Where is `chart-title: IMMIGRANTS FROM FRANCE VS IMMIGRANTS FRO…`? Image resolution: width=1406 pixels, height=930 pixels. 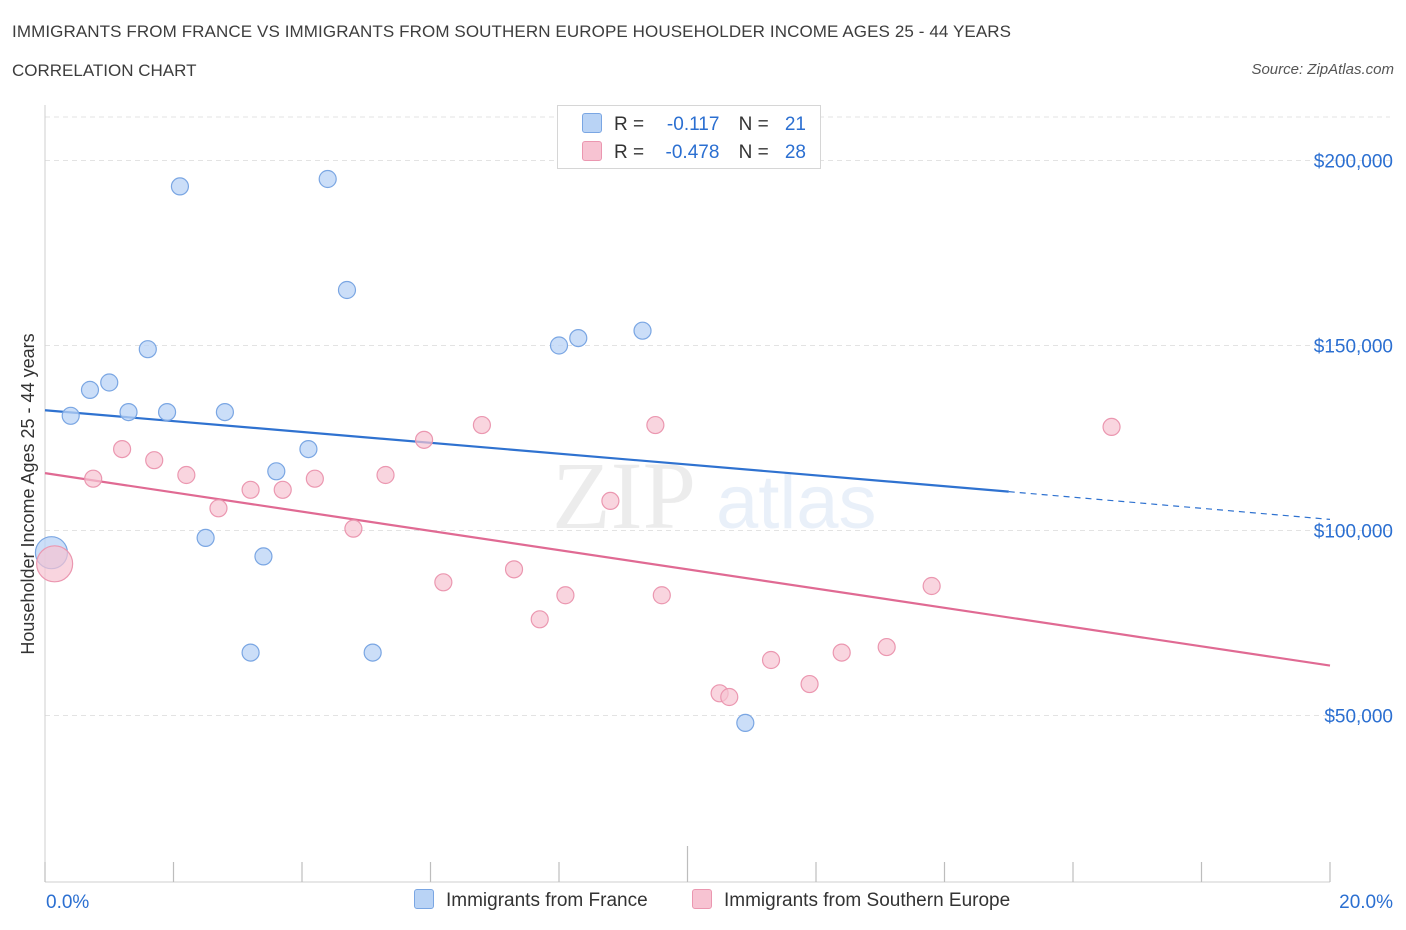
chart-title: IMMIGRANTS FROM FRANCE VS IMMIGRANTS FRO… is located at coordinates (512, 31).